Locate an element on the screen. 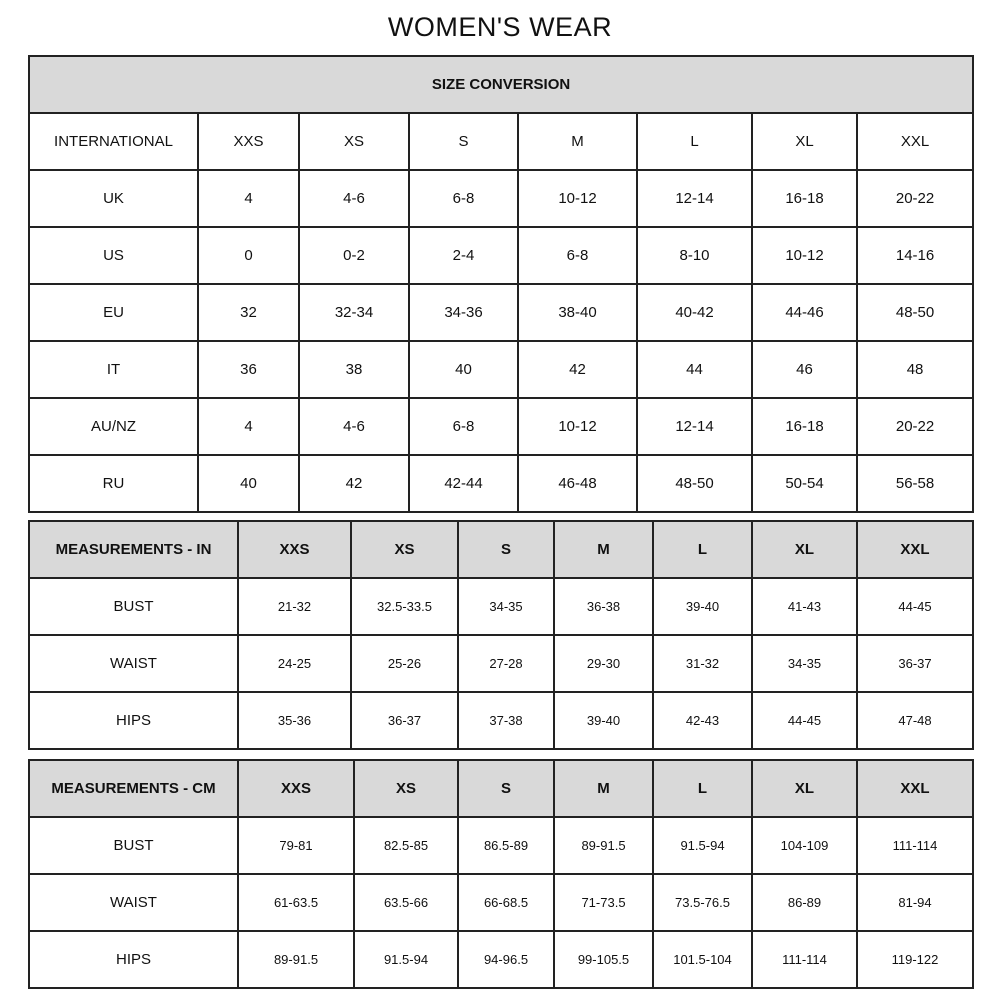 Image resolution: width=1000 pixels, height=1000 pixels. table-cell: 25-26 is located at coordinates (404, 663).